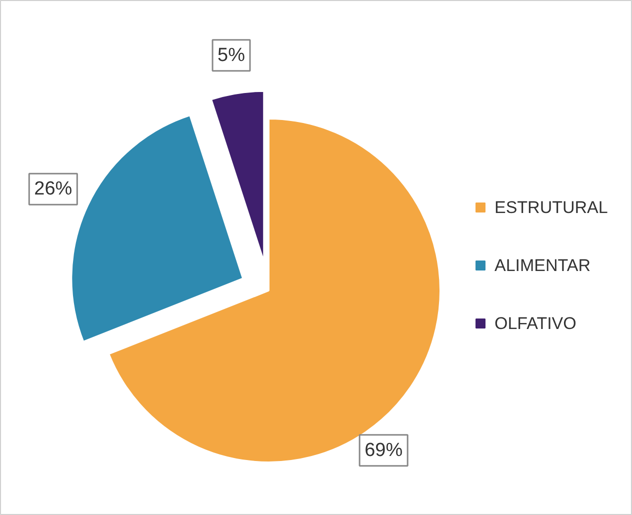 The height and width of the screenshot is (515, 632). Describe the element at coordinates (535, 323) in the screenshot. I see `legend-label: OLFATIVO` at that location.